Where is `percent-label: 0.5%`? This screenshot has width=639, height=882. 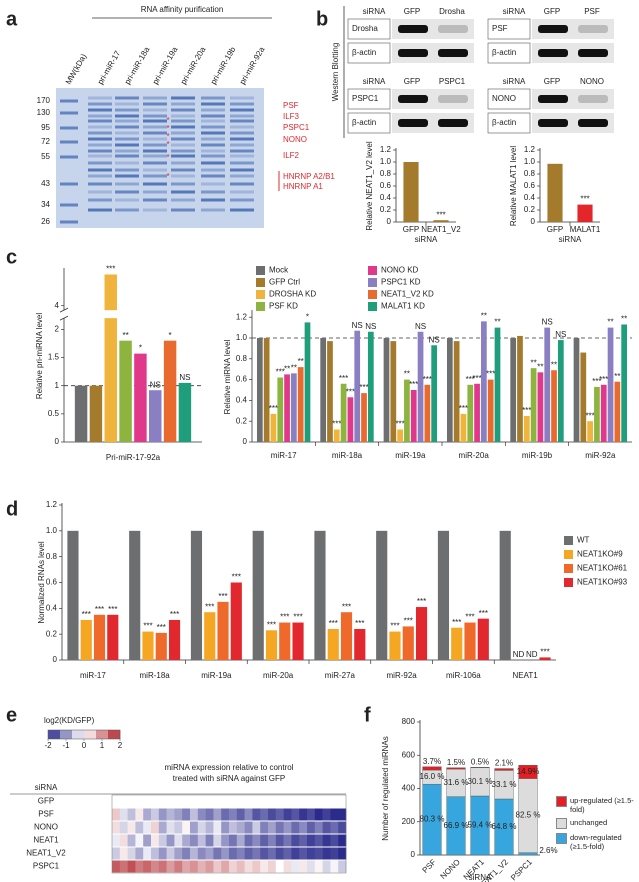 percent-label: 0.5% is located at coordinates (480, 761).